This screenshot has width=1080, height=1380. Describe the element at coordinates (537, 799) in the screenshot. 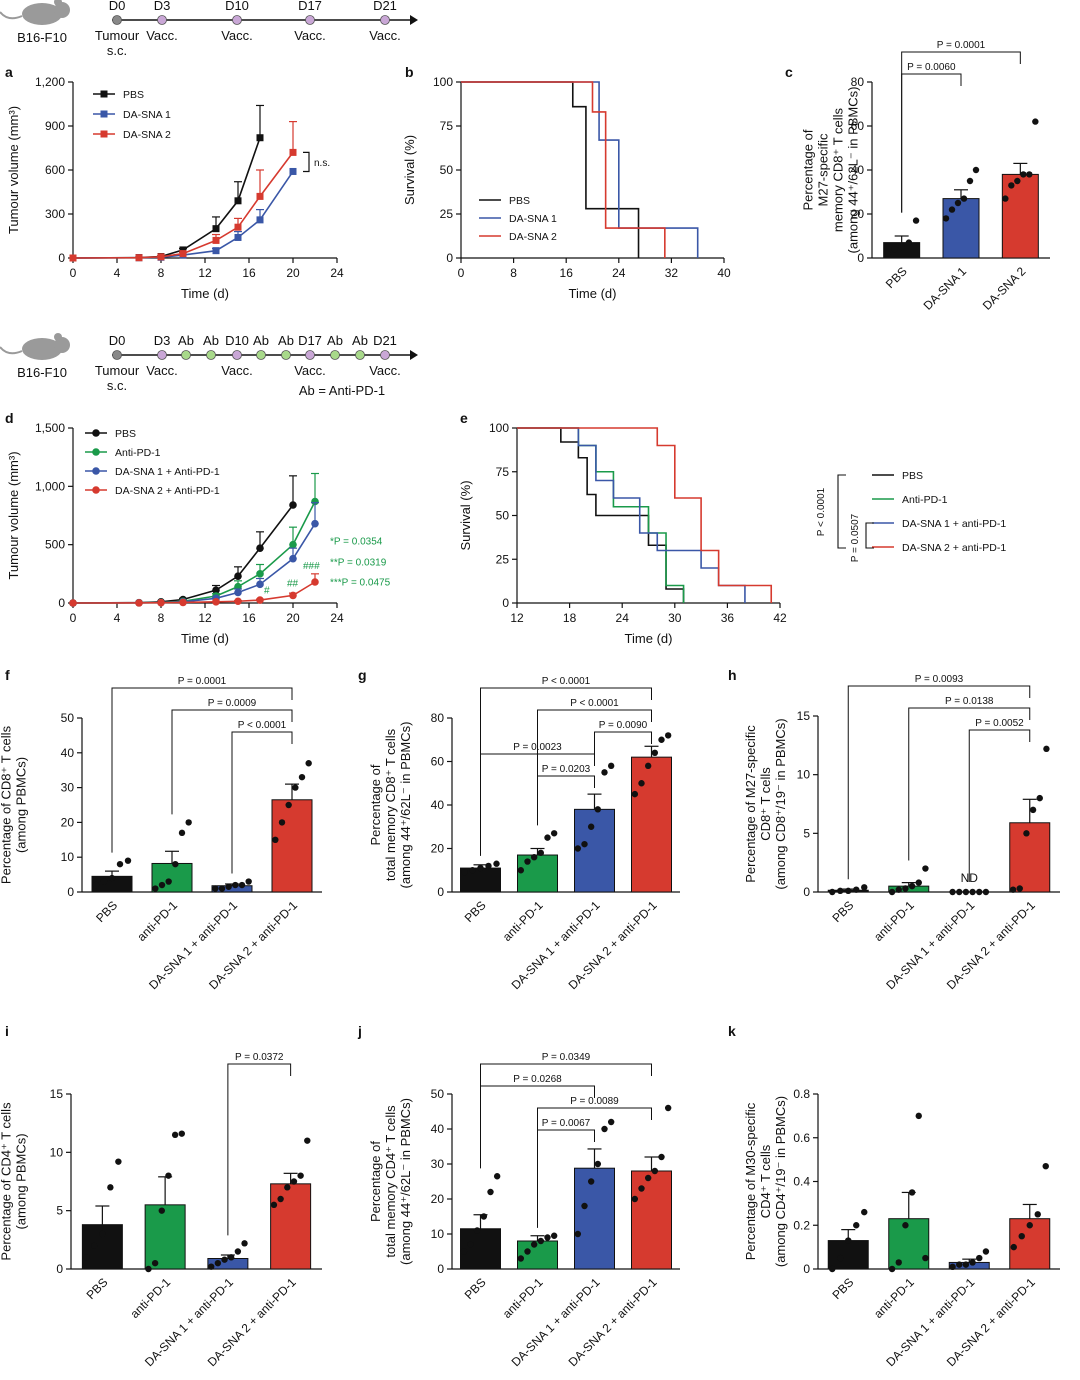

I see `sig-bracket-3: P = 0.0023` at that location.